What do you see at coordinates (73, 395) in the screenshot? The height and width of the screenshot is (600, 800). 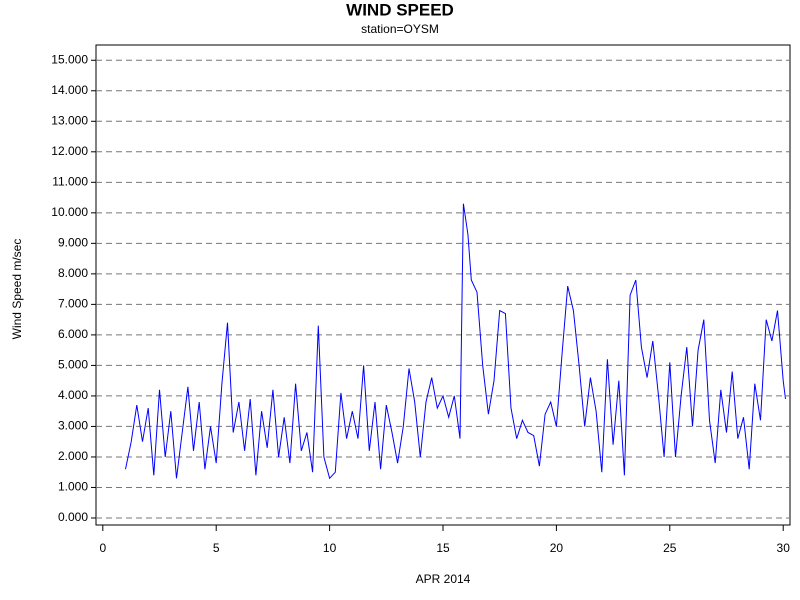 I see `y-tick-label: 4.000` at bounding box center [73, 395].